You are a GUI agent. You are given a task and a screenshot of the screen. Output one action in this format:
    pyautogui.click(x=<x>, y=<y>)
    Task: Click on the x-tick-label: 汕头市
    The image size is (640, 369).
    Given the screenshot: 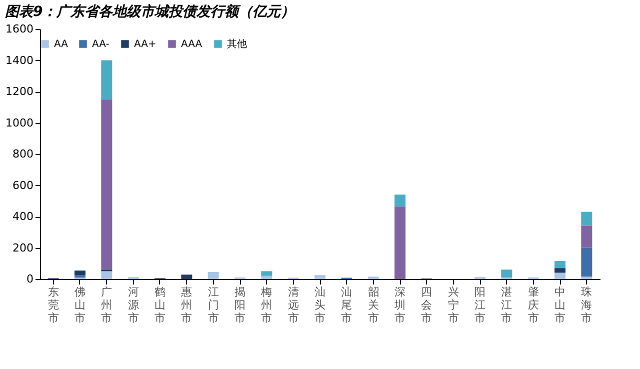 What is the action you would take?
    pyautogui.click(x=320, y=305)
    